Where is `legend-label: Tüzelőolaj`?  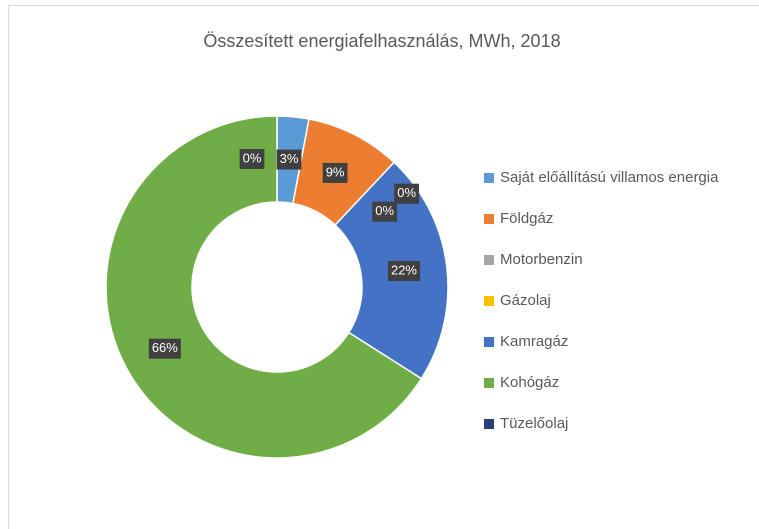
legend-label: Tüzelőolaj is located at coordinates (534, 423).